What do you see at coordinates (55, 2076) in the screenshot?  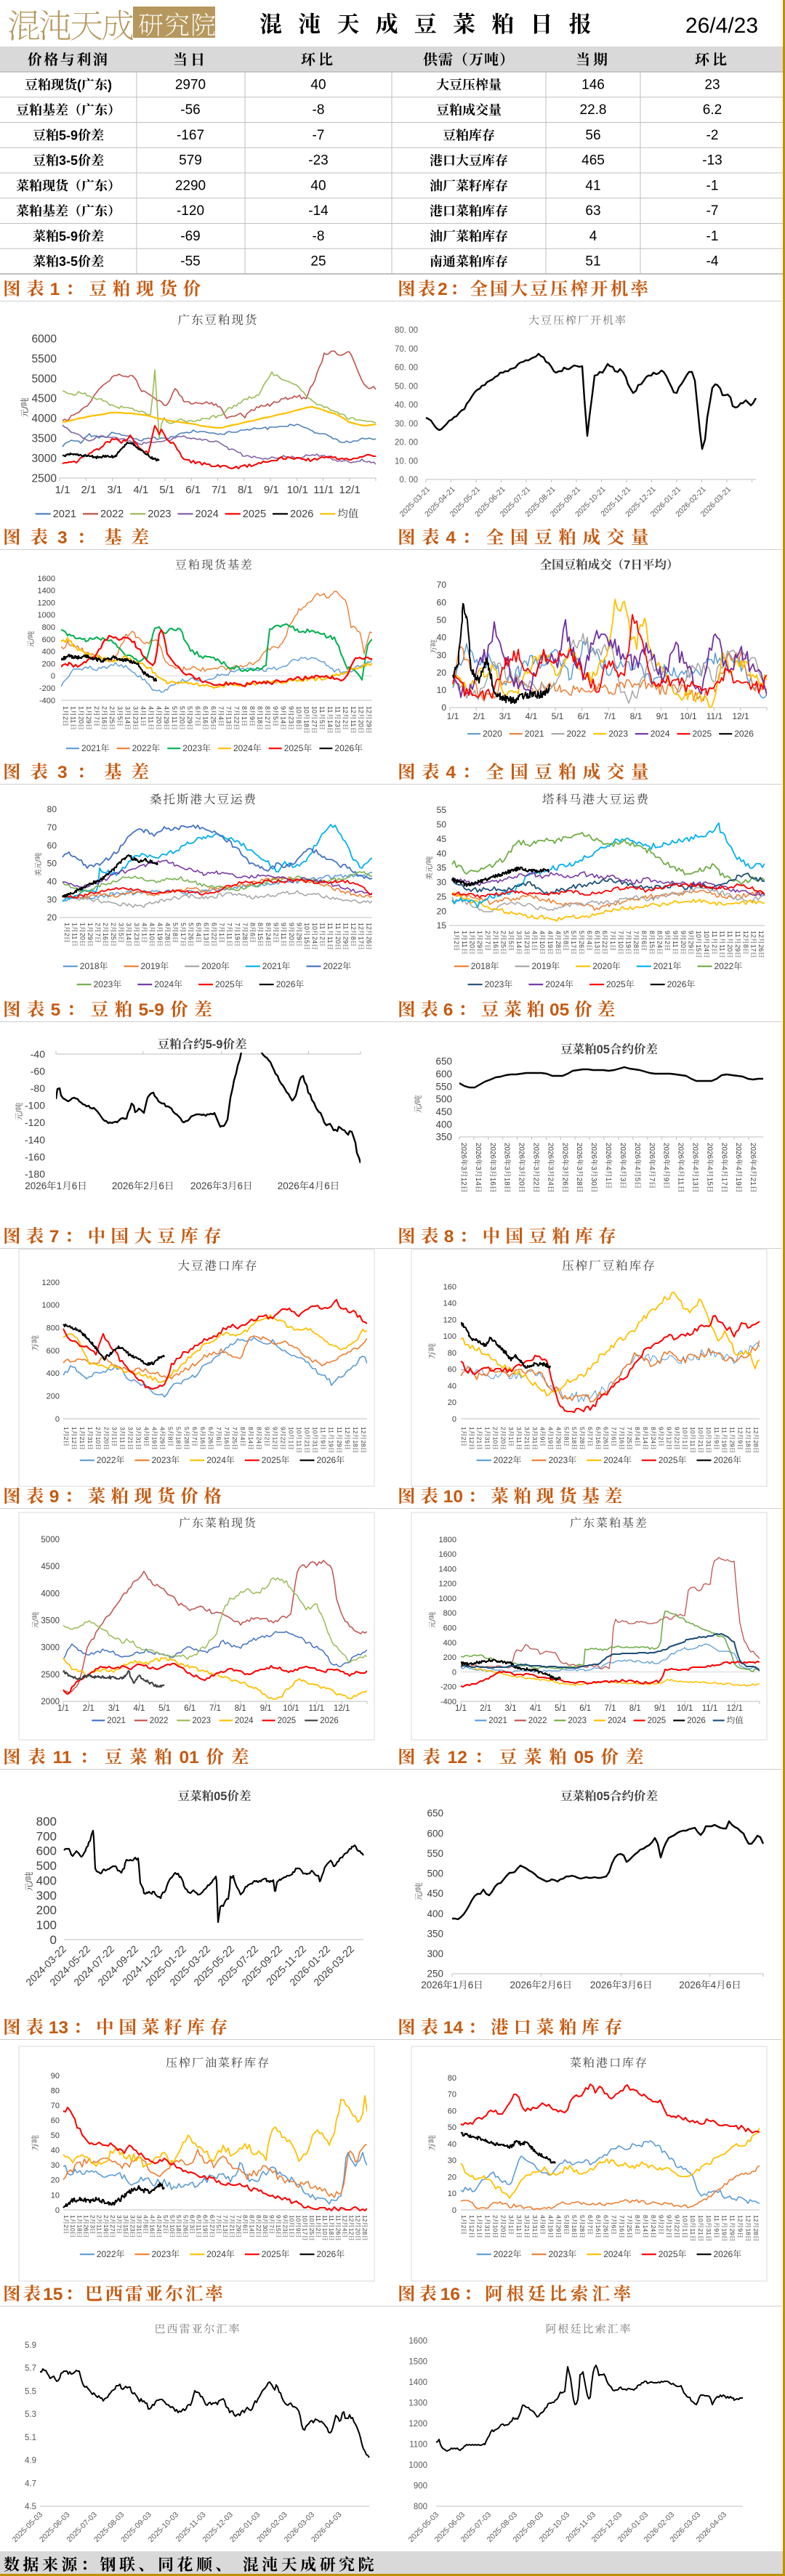 I see `svg-text: 90` at bounding box center [55, 2076].